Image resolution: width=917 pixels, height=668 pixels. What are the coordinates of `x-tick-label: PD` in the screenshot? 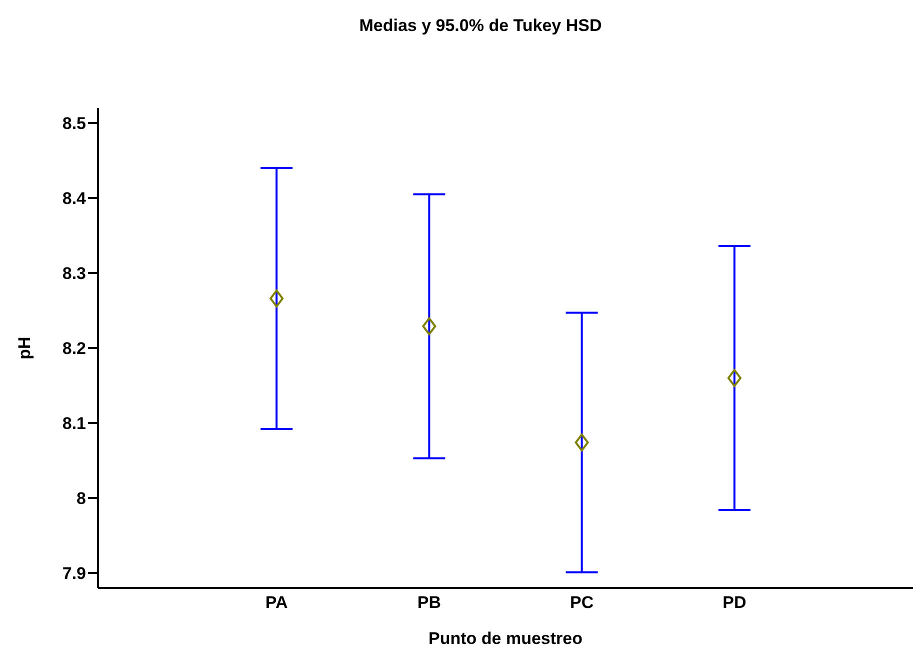 It's located at (734, 602).